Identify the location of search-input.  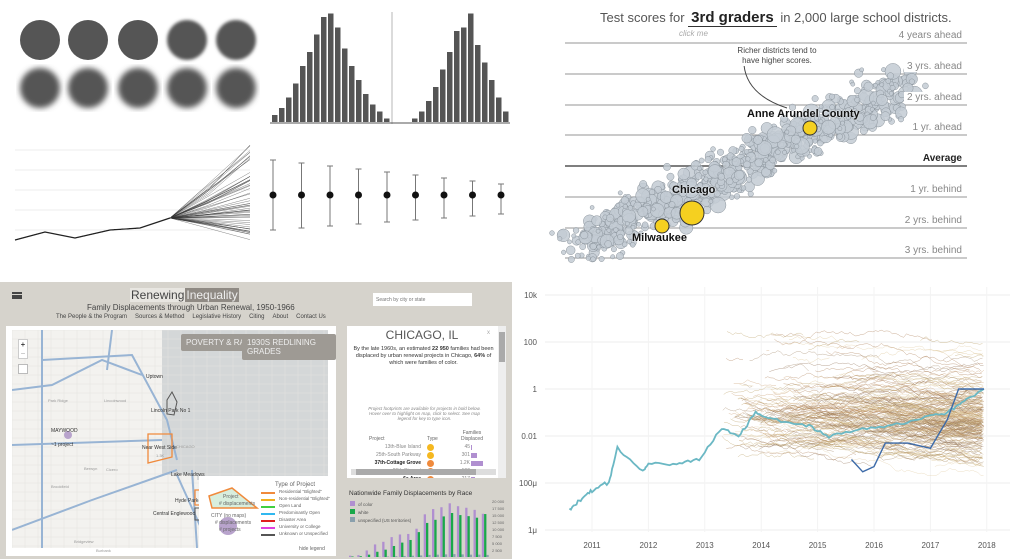
(422, 299).